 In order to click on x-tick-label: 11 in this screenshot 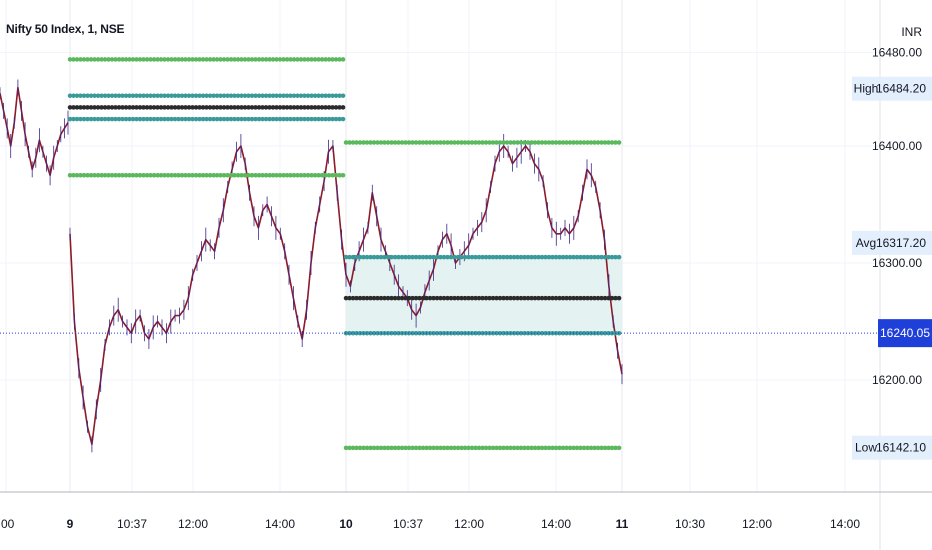, I will do `click(622, 524)`.